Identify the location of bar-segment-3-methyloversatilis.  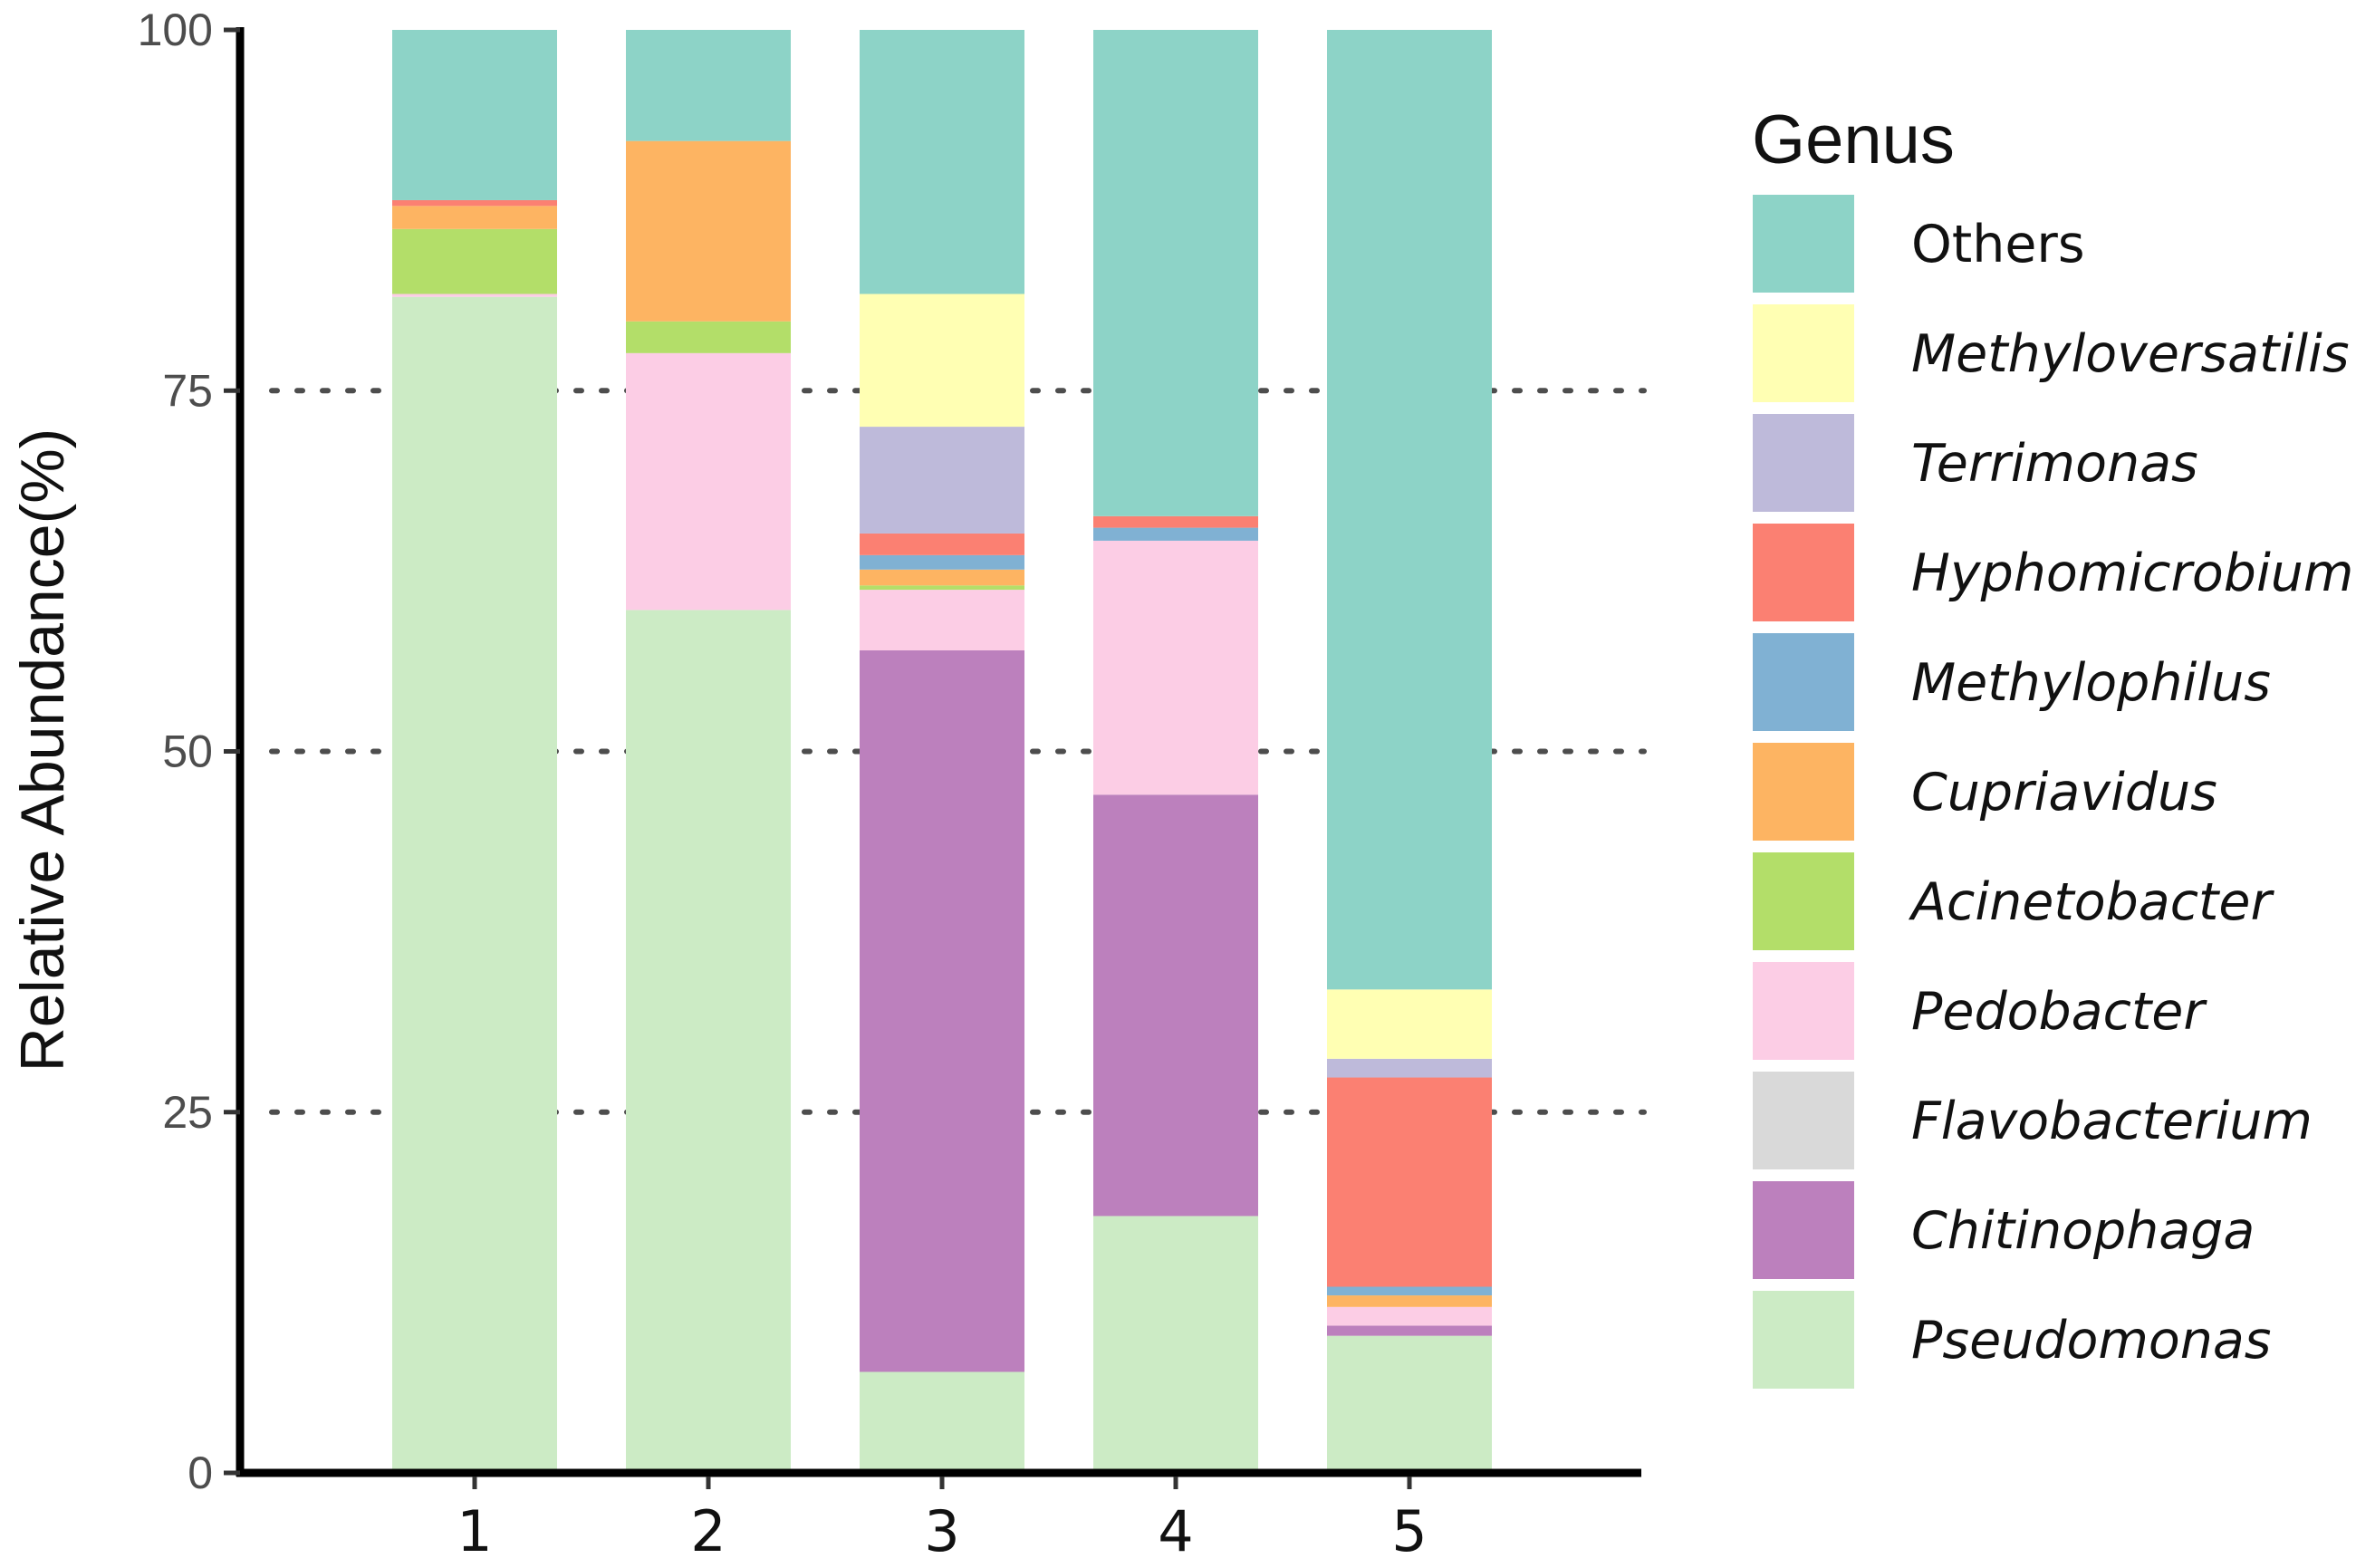
(942, 360).